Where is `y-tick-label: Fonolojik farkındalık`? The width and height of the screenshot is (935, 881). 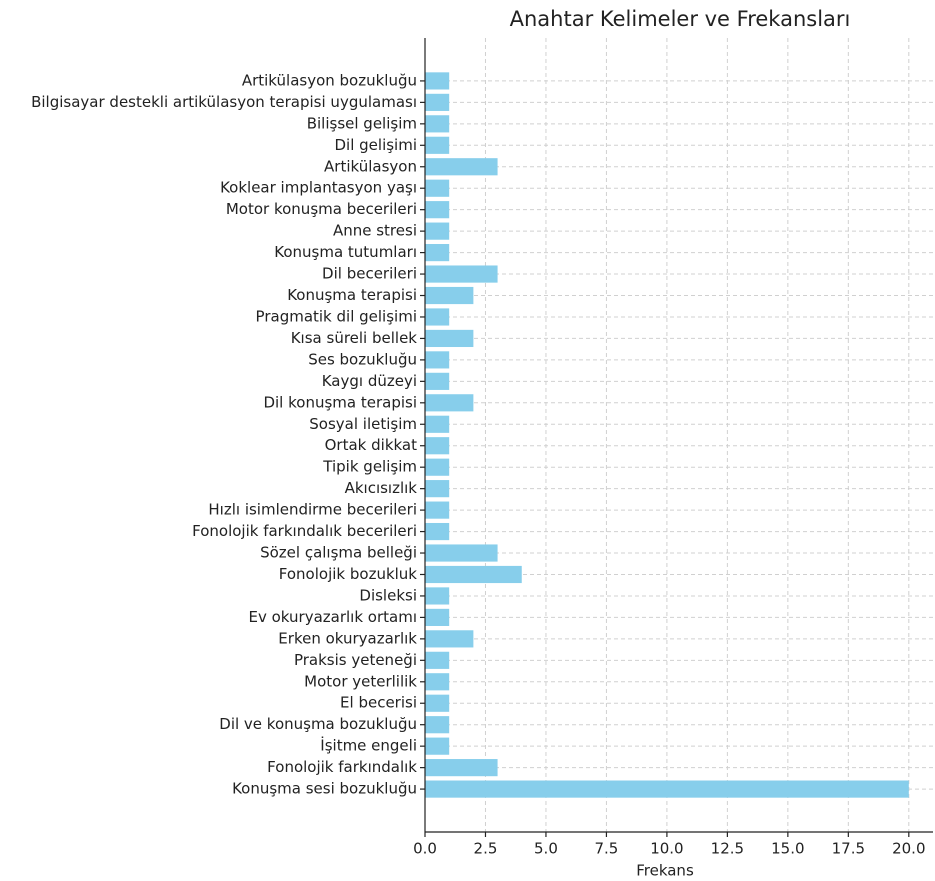 y-tick-label: Fonolojik farkındalık is located at coordinates (342, 767).